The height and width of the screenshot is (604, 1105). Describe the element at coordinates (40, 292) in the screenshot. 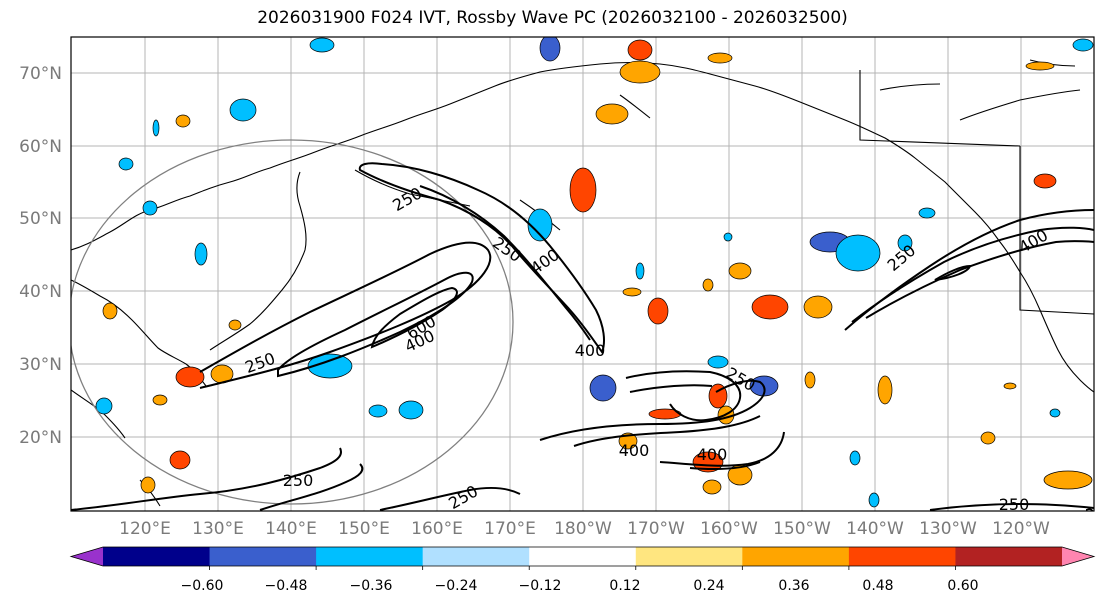

I see `latitude-label: 40°N` at that location.